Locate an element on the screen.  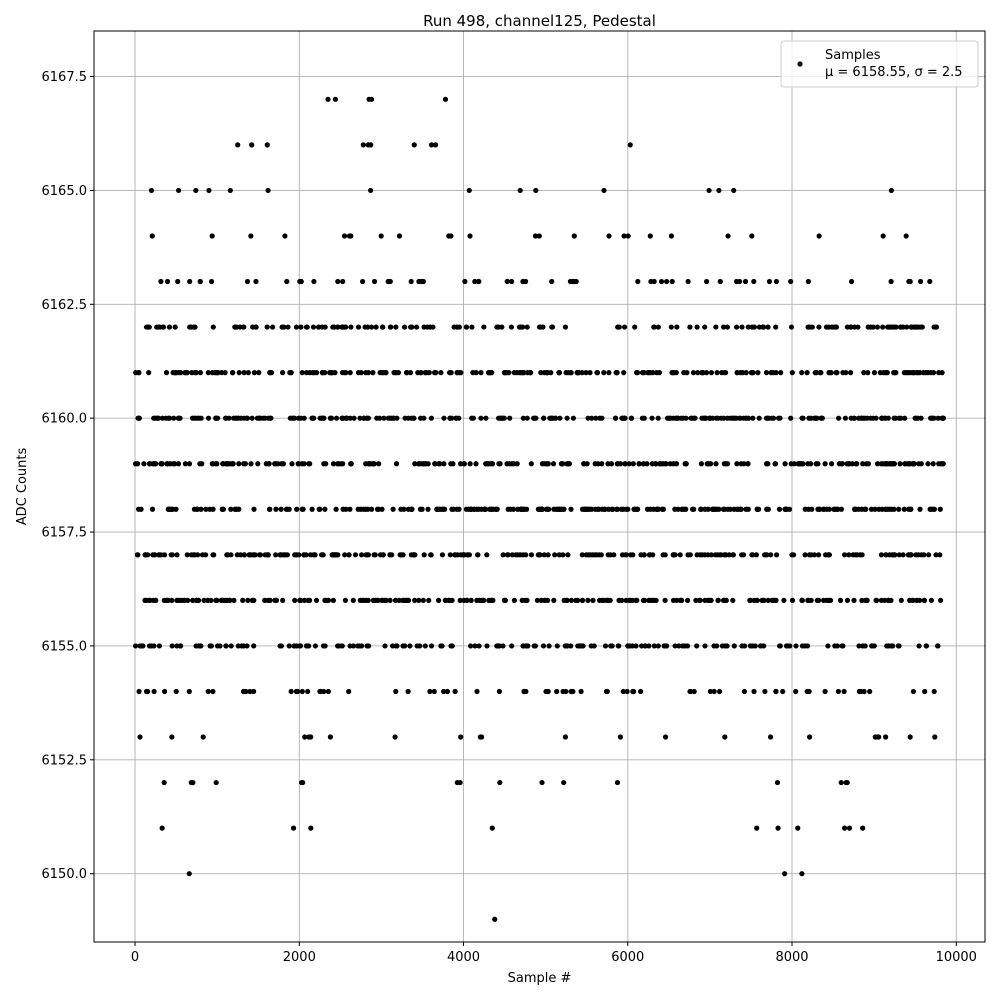
y-tick-label: 6165.0 is located at coordinates (65, 191).